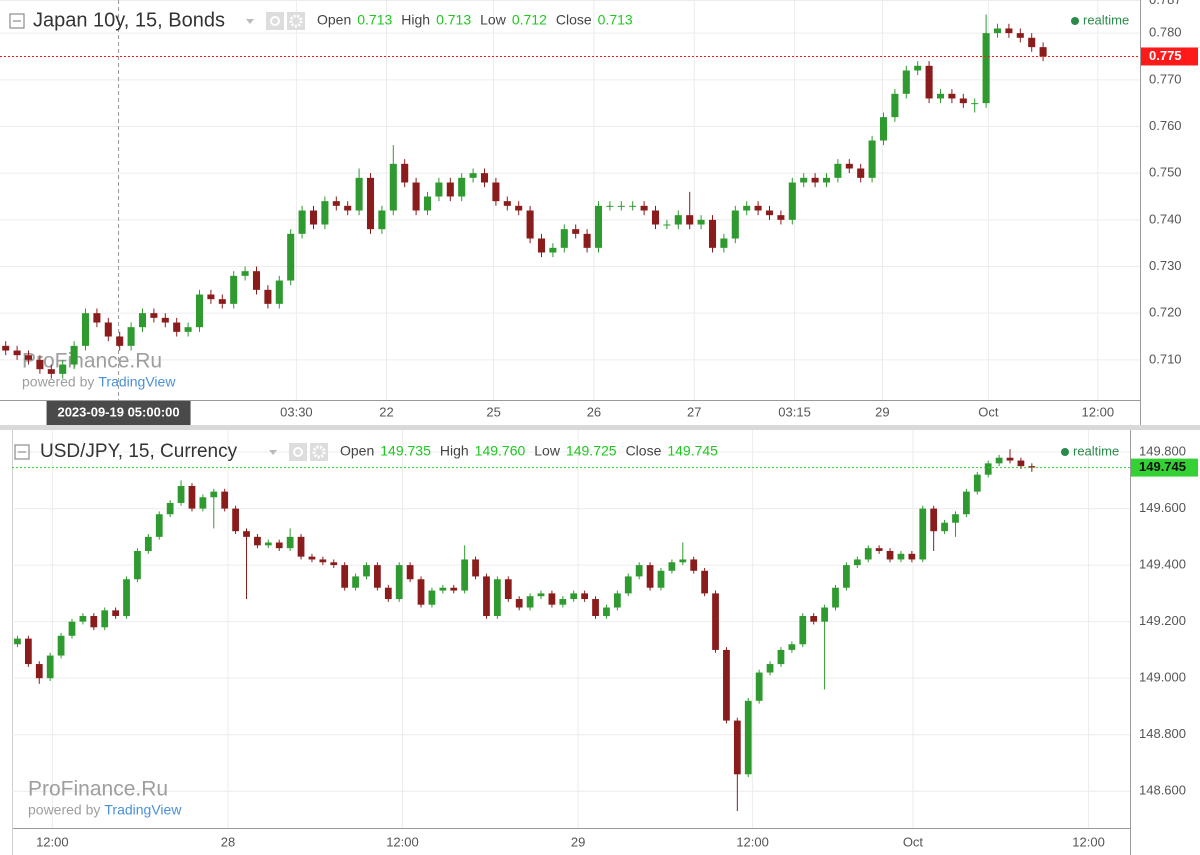 The width and height of the screenshot is (1200, 855). Describe the element at coordinates (143, 810) in the screenshot. I see `watermark-platform: TradingView` at that location.